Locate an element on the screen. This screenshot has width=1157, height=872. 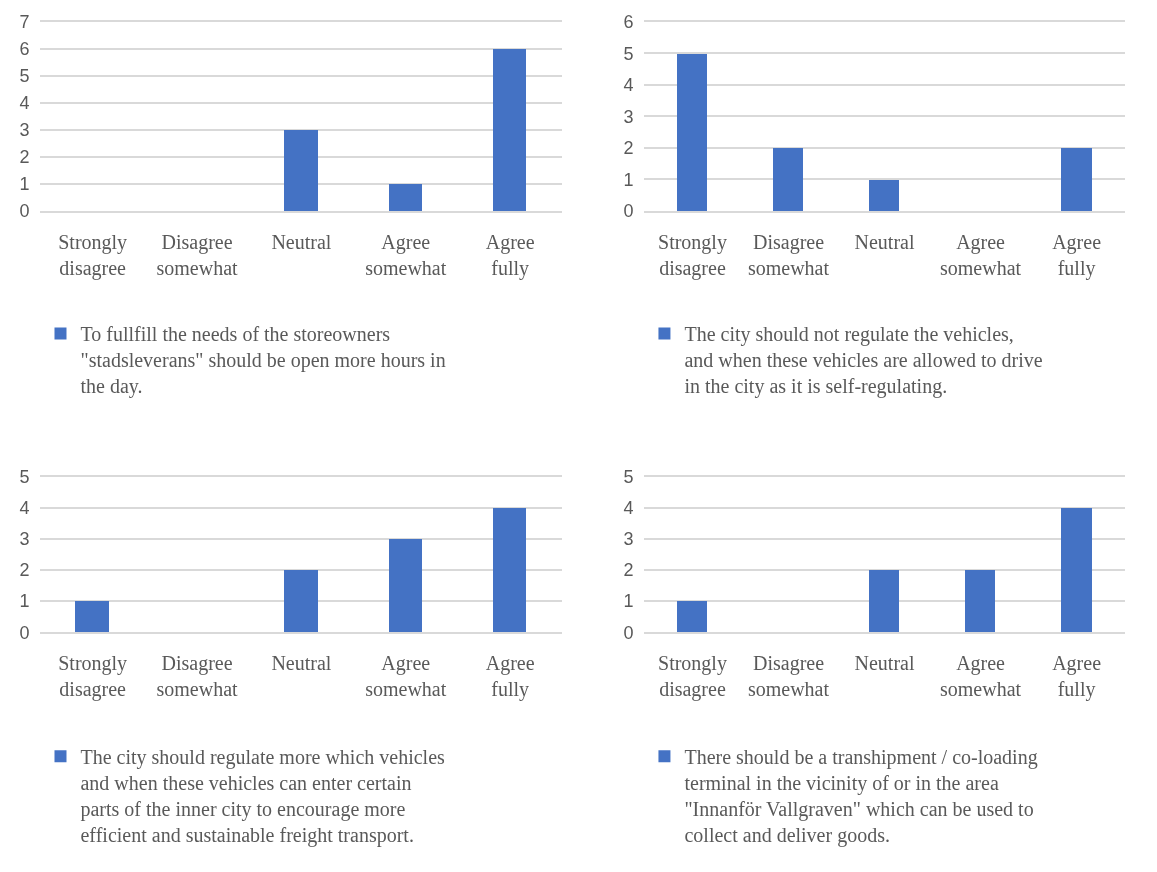
y-tick-label: 7 is located at coordinates (24, 22).